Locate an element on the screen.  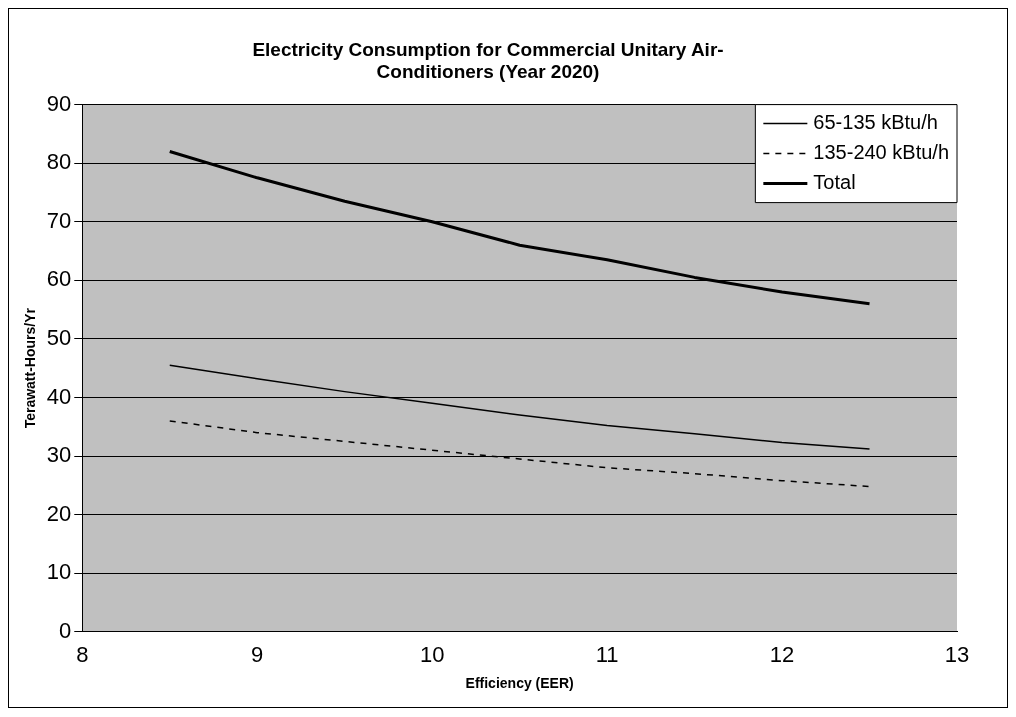
x-tick-label: 11 is located at coordinates (607, 655).